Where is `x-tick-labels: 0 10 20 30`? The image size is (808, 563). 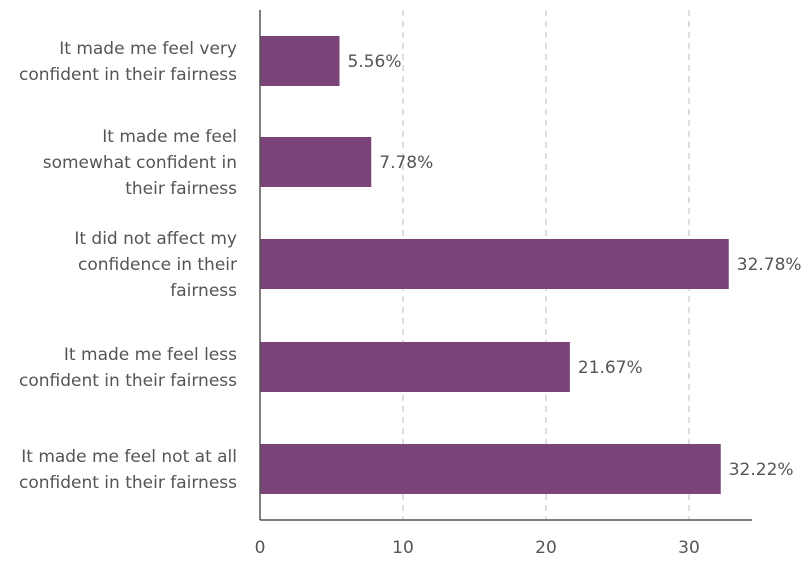
x-tick-labels: 0 10 20 30 is located at coordinates (477, 548).